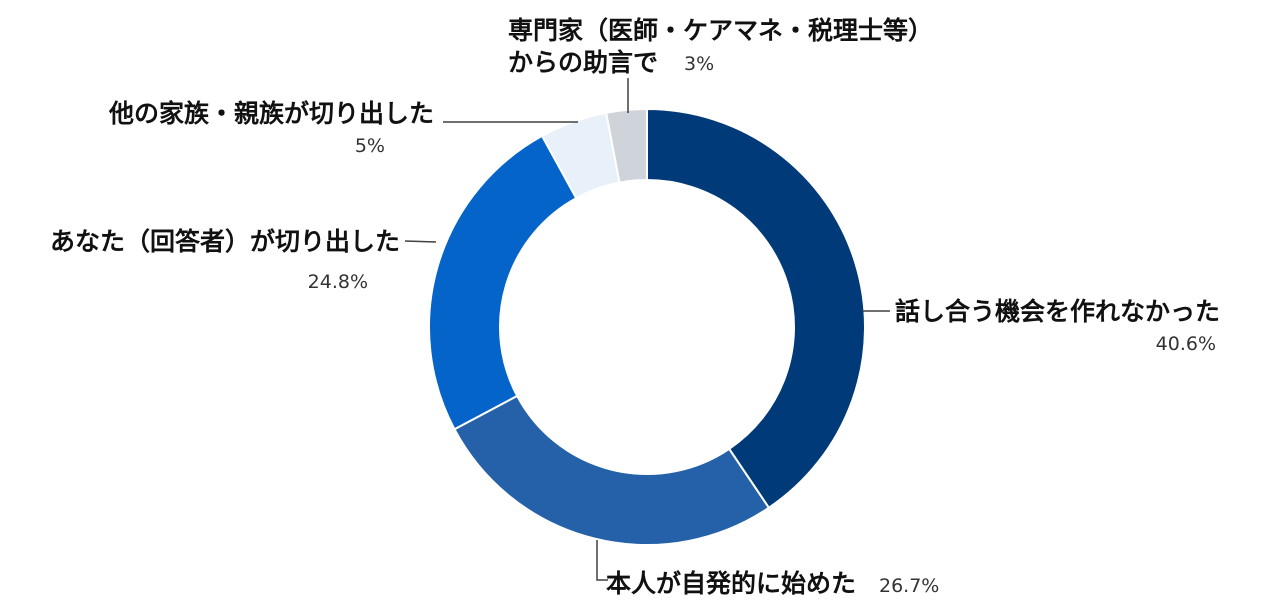 This screenshot has height=609, width=1280. Describe the element at coordinates (1186, 344) in the screenshot. I see `slice-value-0: 40.6%` at that location.